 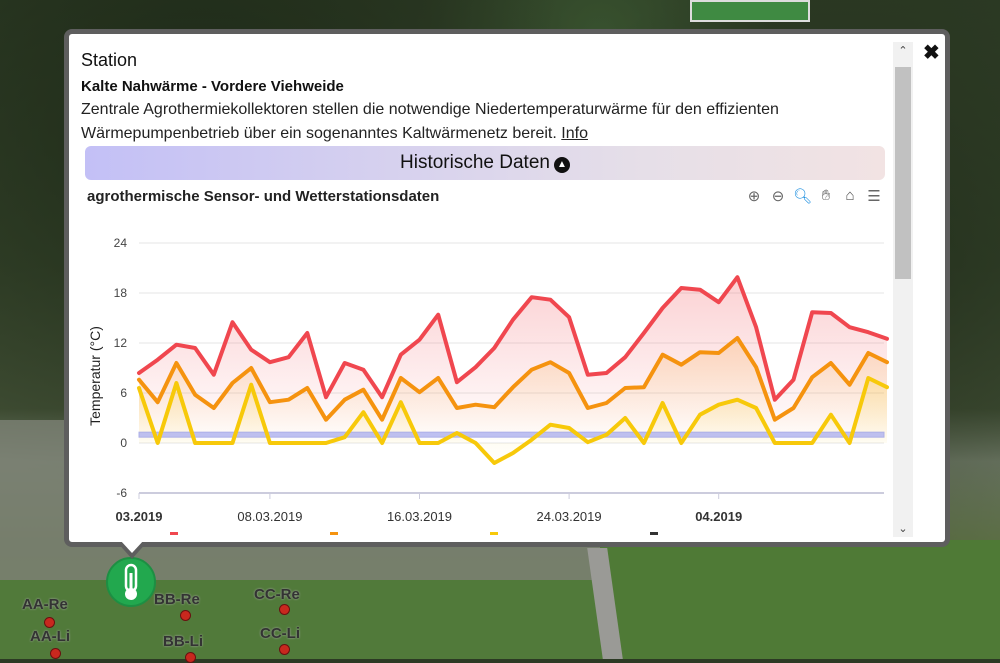 I want to click on sensor-dot-bb-re, so click(x=185, y=615).